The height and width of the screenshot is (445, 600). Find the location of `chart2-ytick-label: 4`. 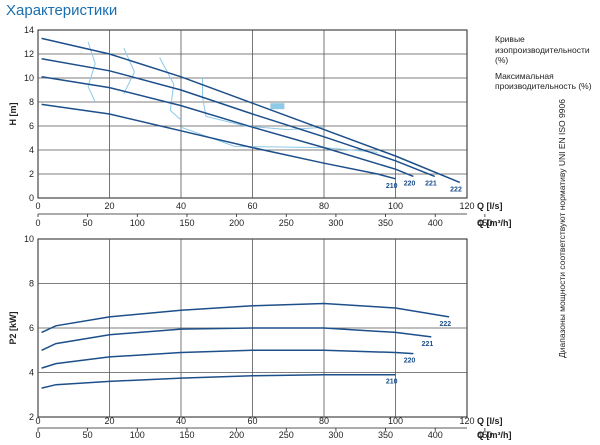

chart2-ytick-label: 4 is located at coordinates (31, 373).